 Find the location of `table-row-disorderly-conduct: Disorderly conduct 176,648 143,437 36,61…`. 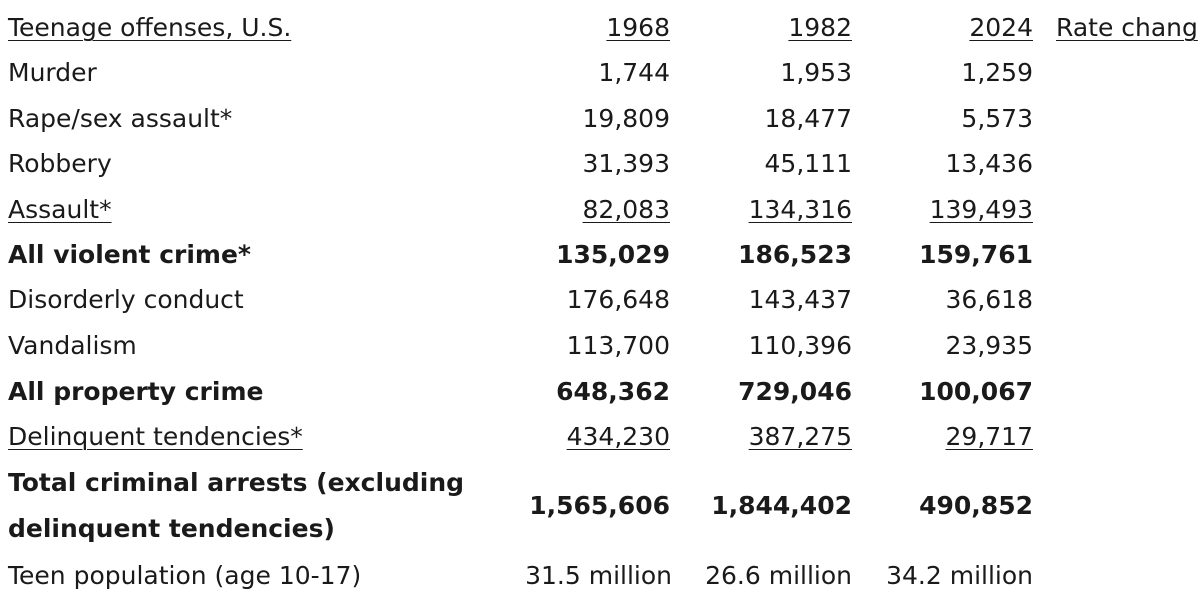

table-row-disorderly-conduct: Disorderly conduct 176,648 143,437 36,61… is located at coordinates (600, 300).